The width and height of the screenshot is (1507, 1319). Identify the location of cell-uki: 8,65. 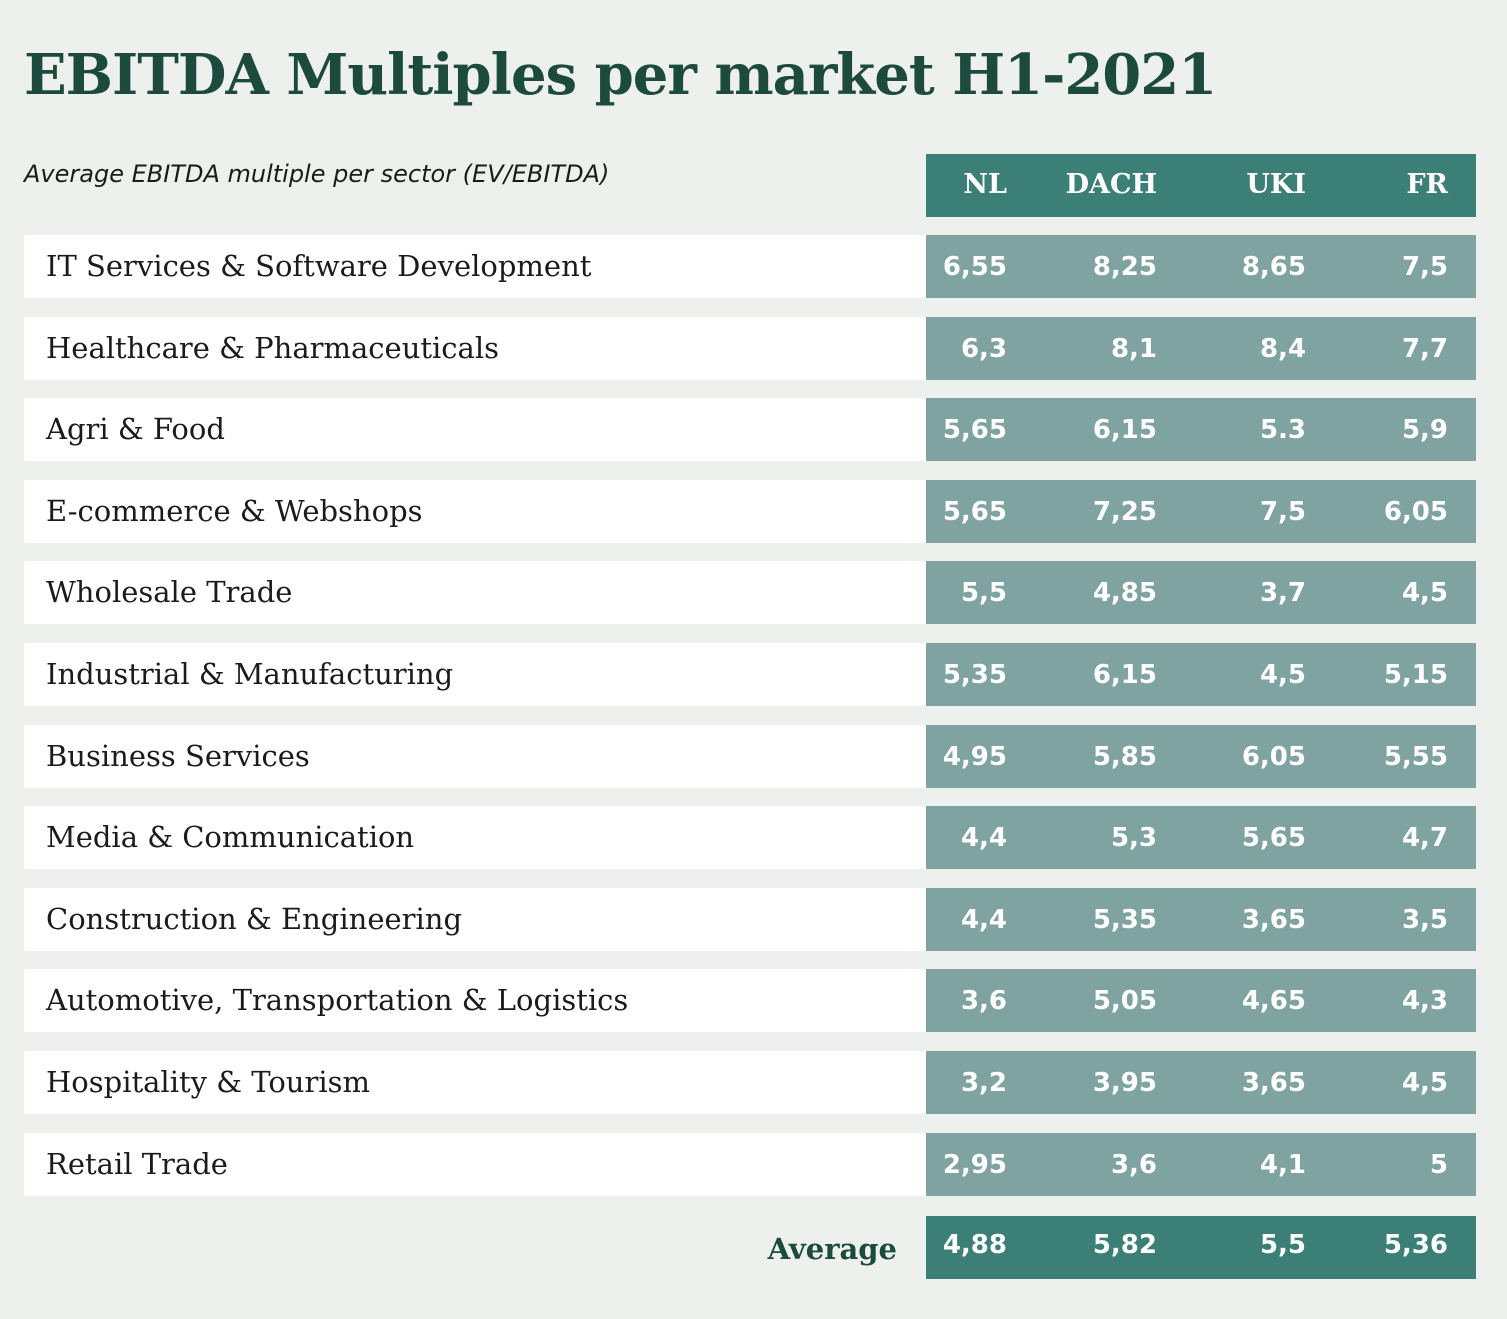
(1273, 267).